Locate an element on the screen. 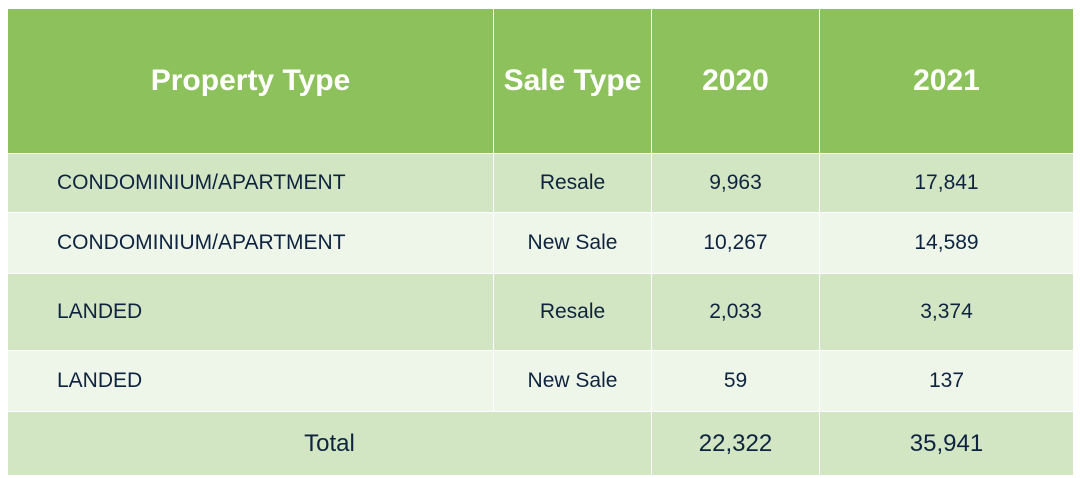 The image size is (1080, 478). table-row: CONDOMINIUM/APARTMENT Resale 9,963 17,841 is located at coordinates (540, 183).